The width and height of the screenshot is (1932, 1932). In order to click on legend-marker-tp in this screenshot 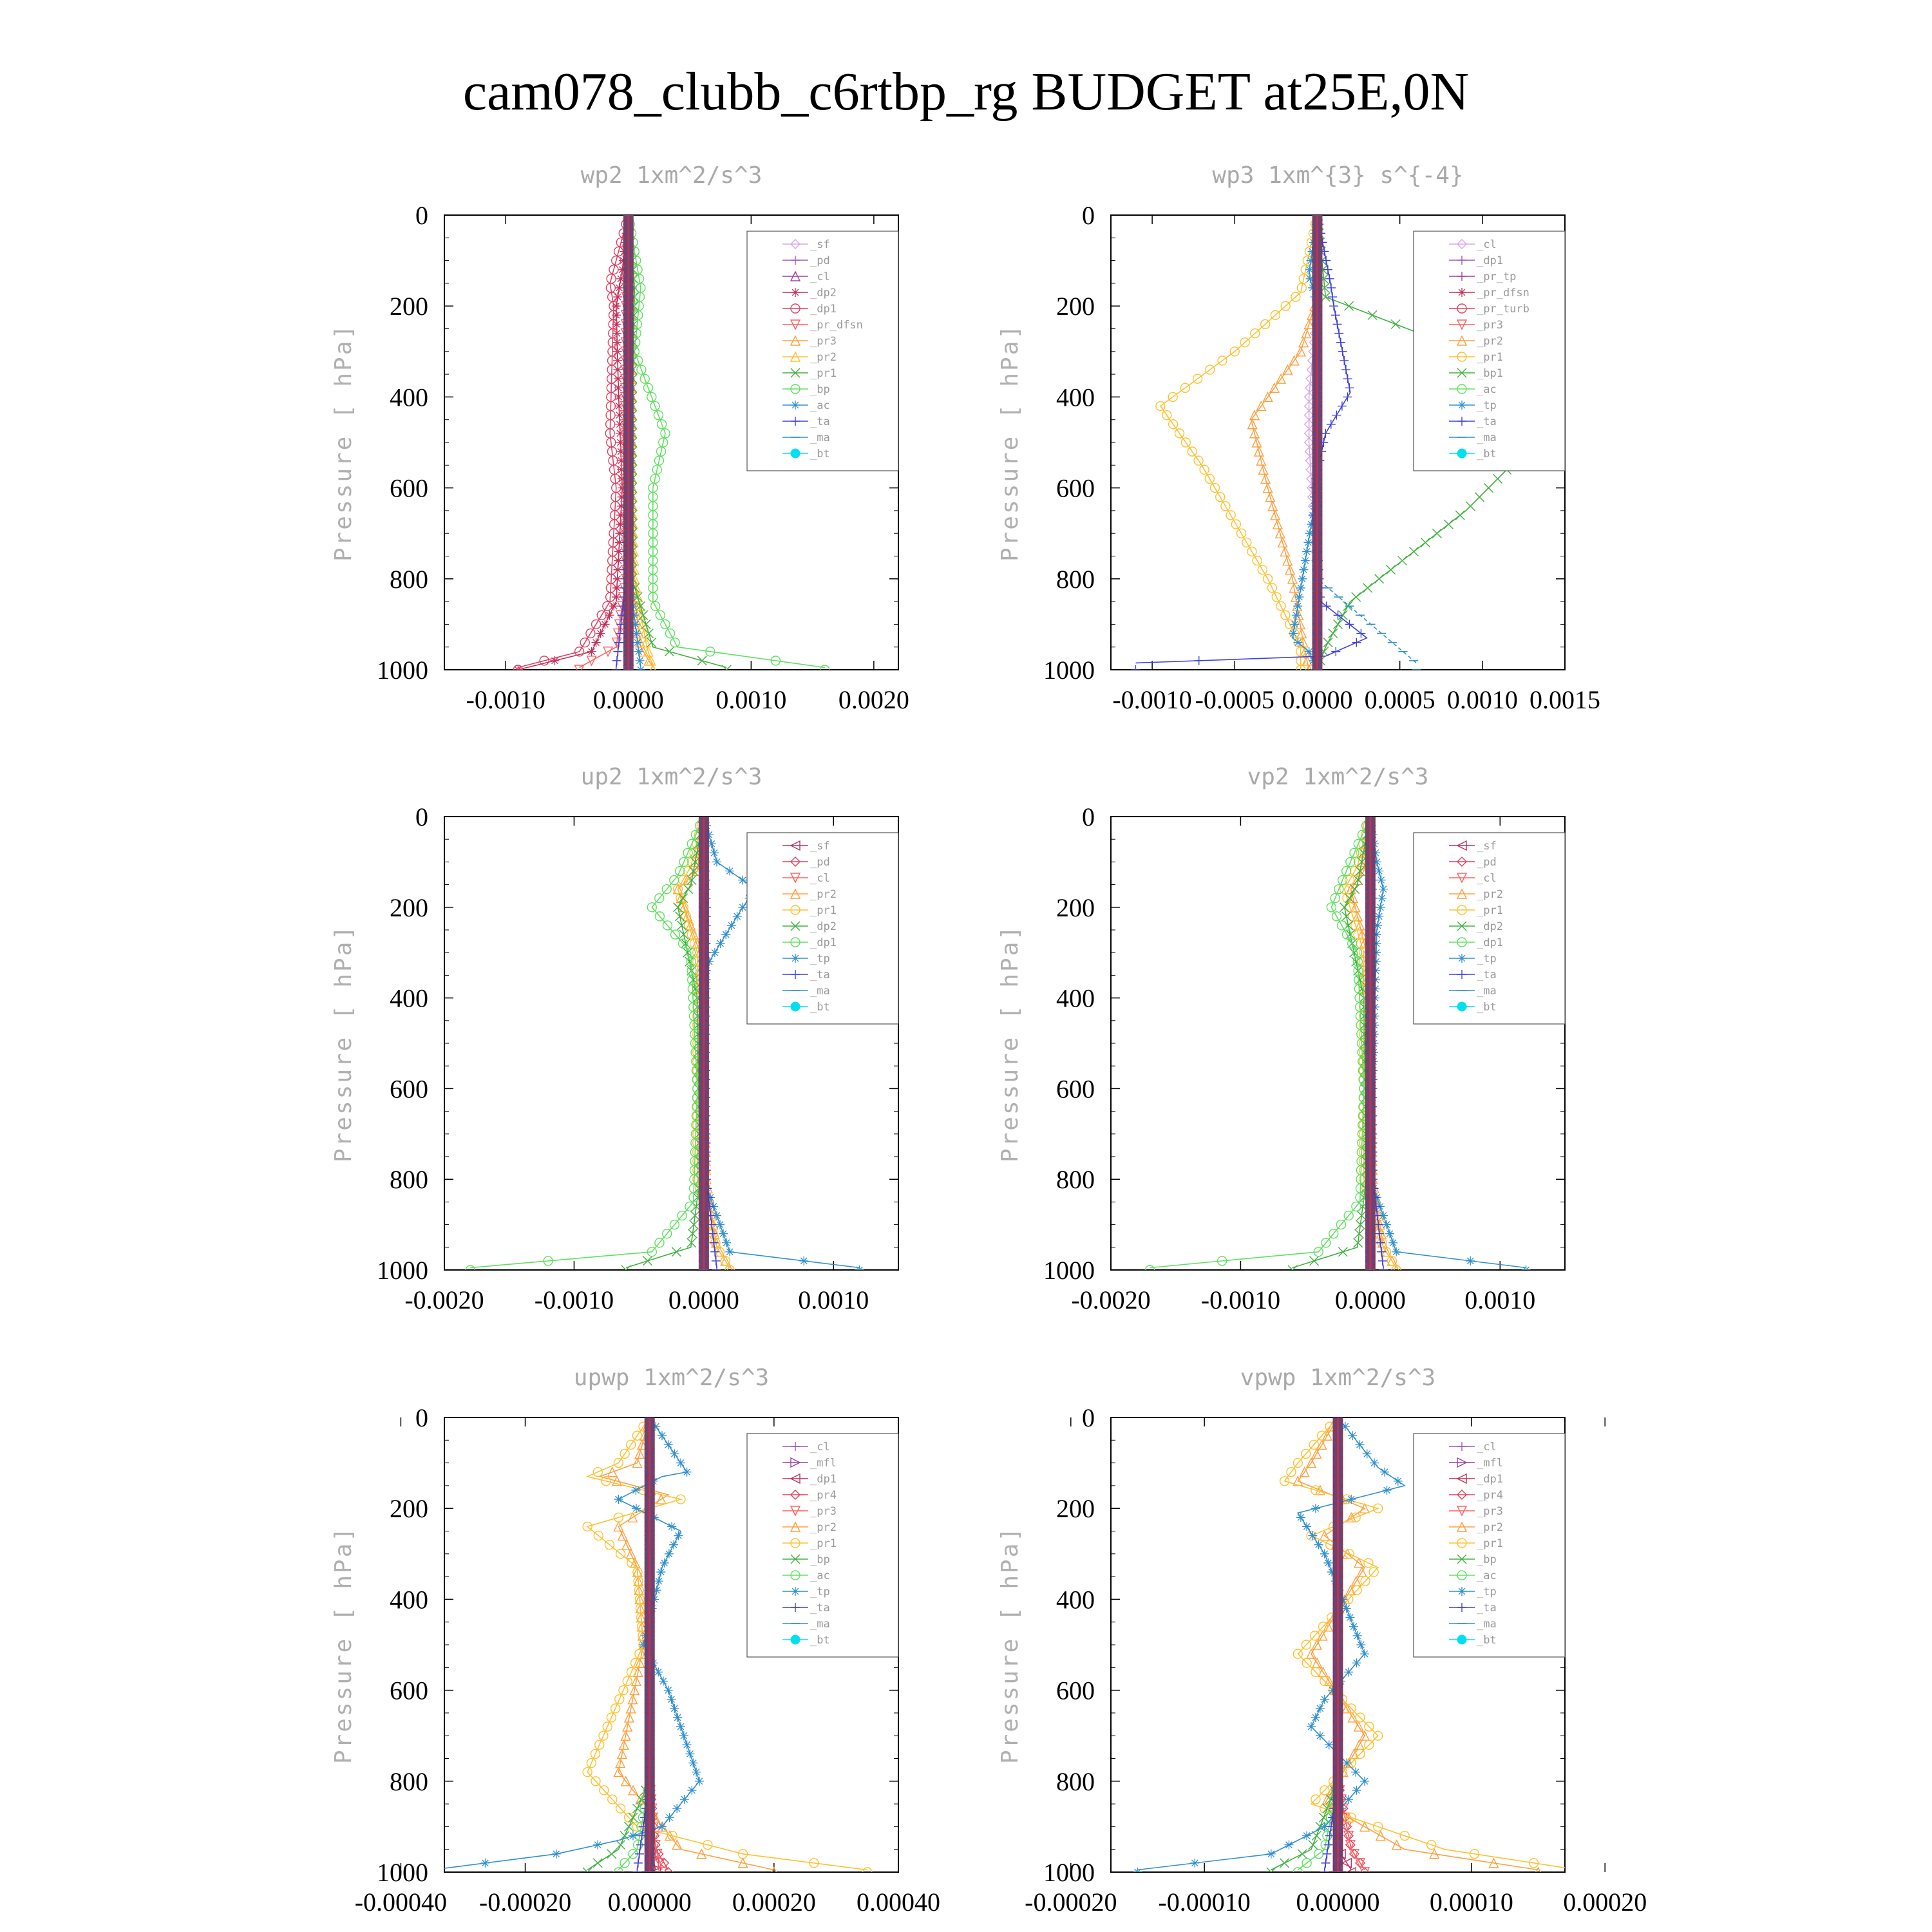, I will do `click(795, 958)`.